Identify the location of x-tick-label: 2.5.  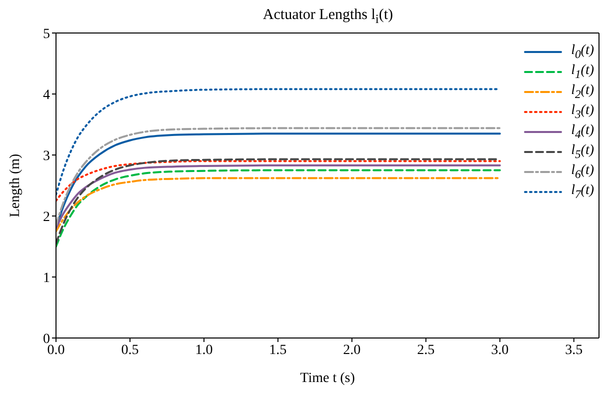
(426, 350).